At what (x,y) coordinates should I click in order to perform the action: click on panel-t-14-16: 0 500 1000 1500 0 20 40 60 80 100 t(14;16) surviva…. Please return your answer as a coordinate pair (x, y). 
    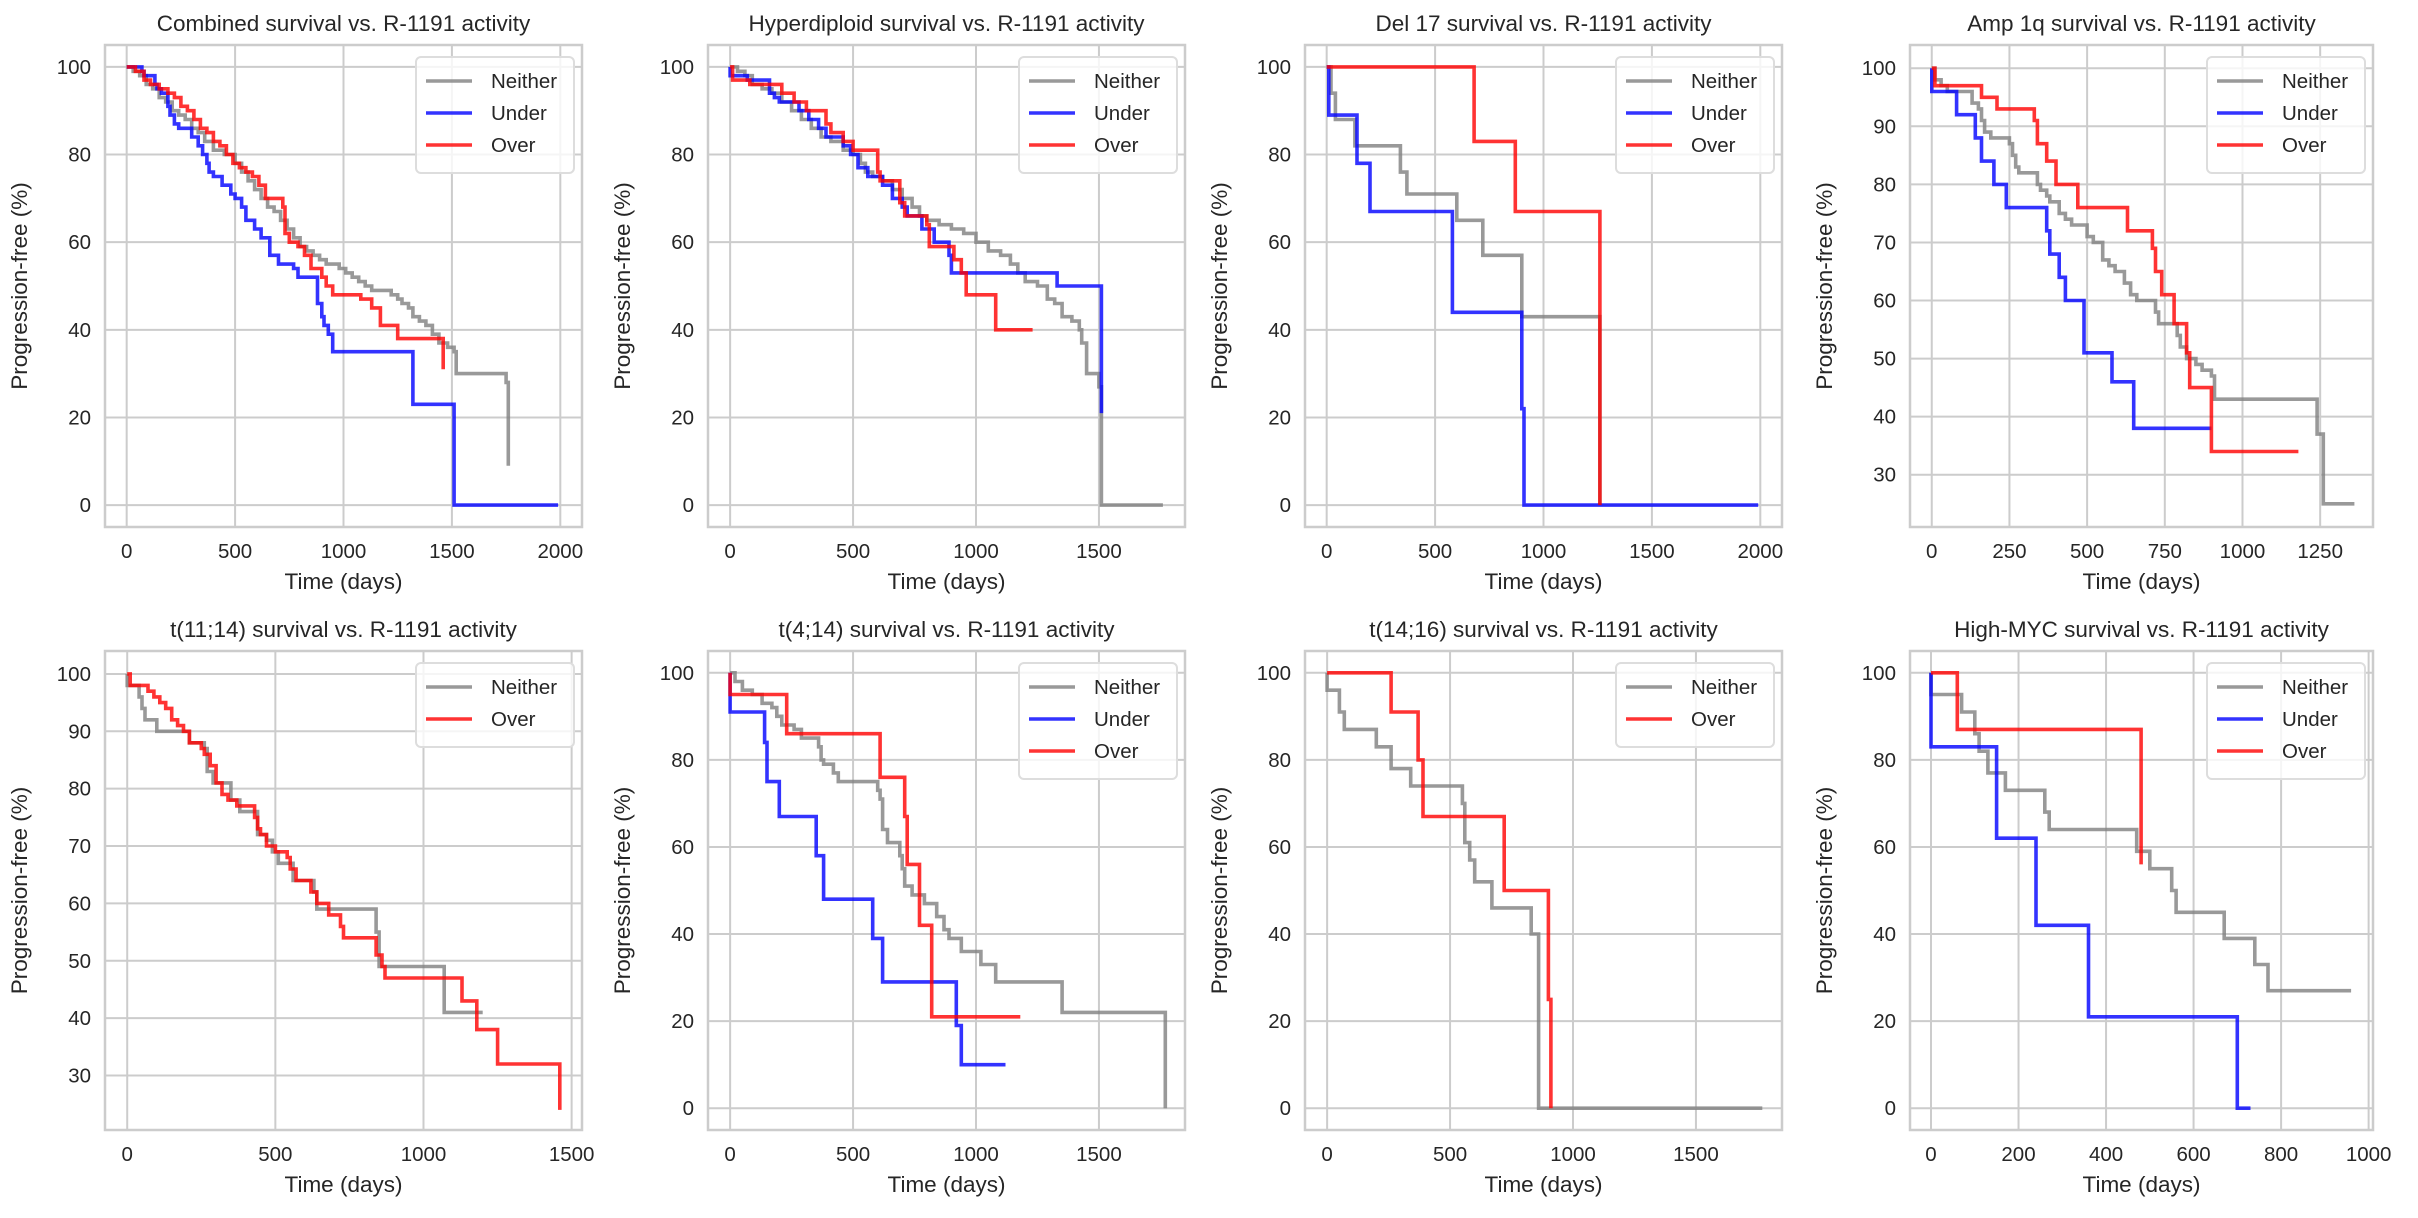
    Looking at the image, I should click on (1495, 907).